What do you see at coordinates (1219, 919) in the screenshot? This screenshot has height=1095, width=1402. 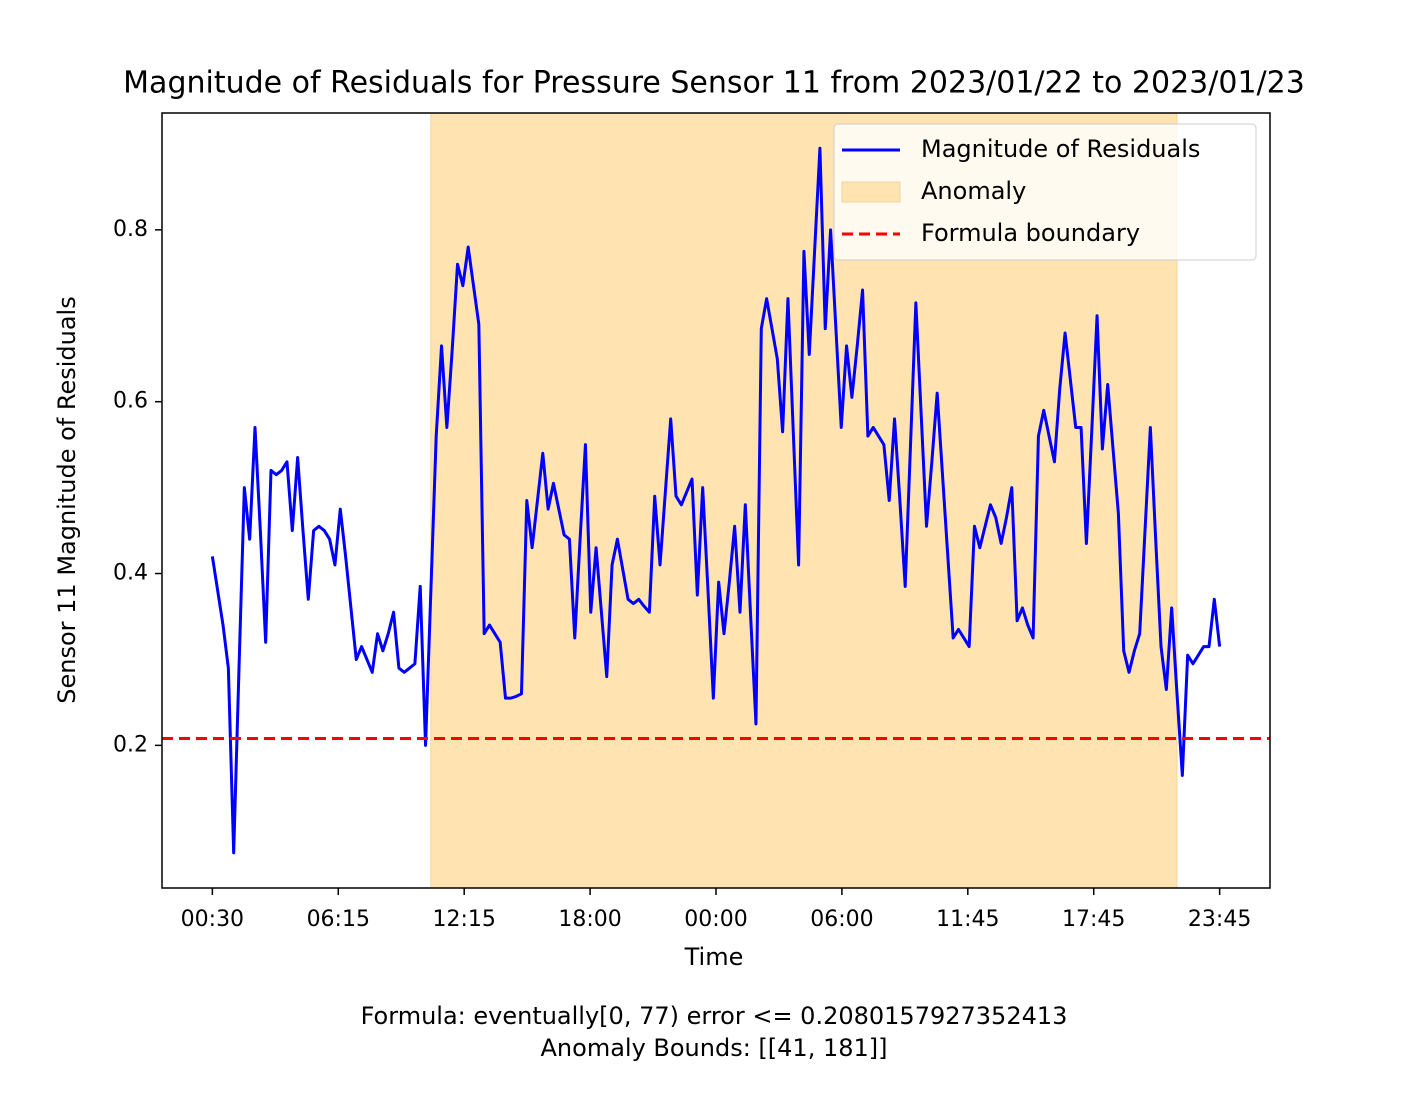 I see `x-tick-label: 23:45` at bounding box center [1219, 919].